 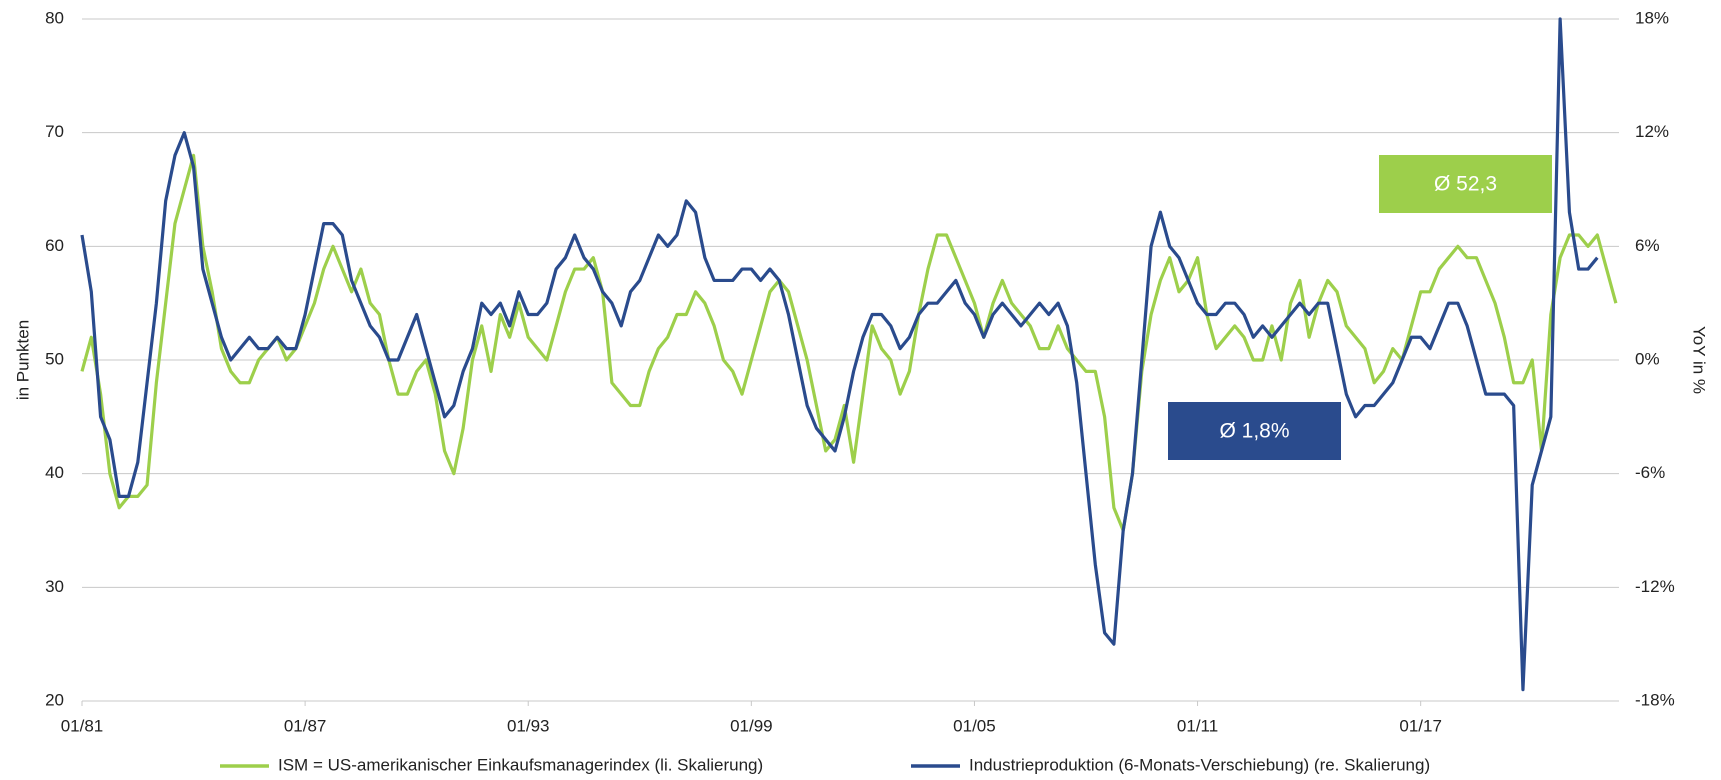 I want to click on x-tick-label: 01/17, so click(x=1420, y=725).